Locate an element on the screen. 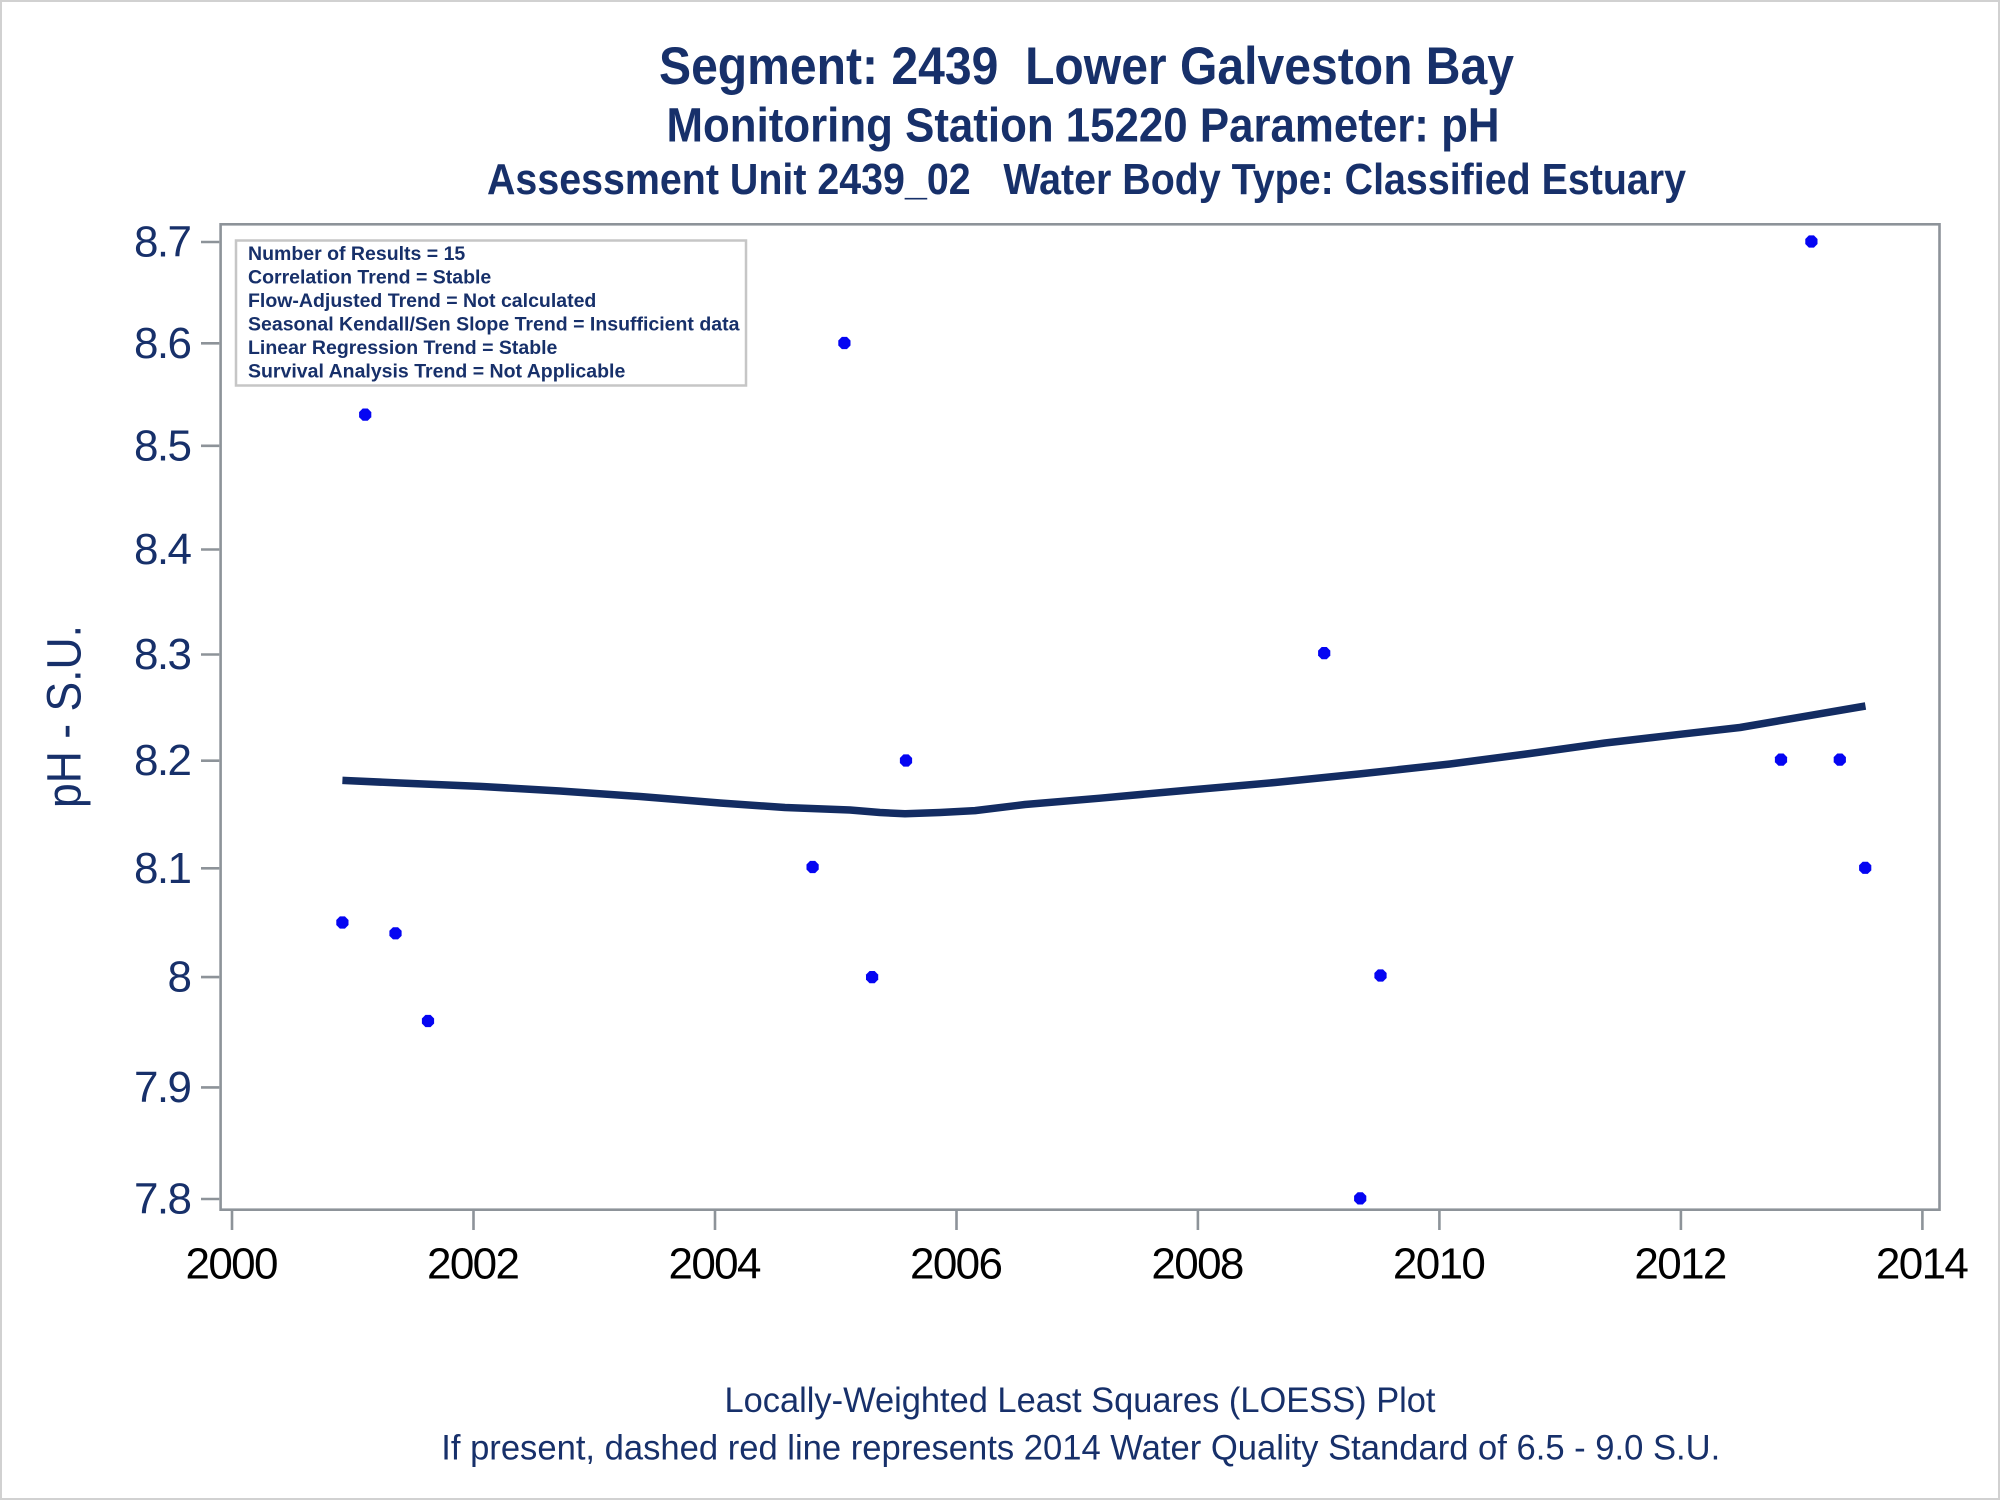  svg-text: 8.5 is located at coordinates (163, 445).